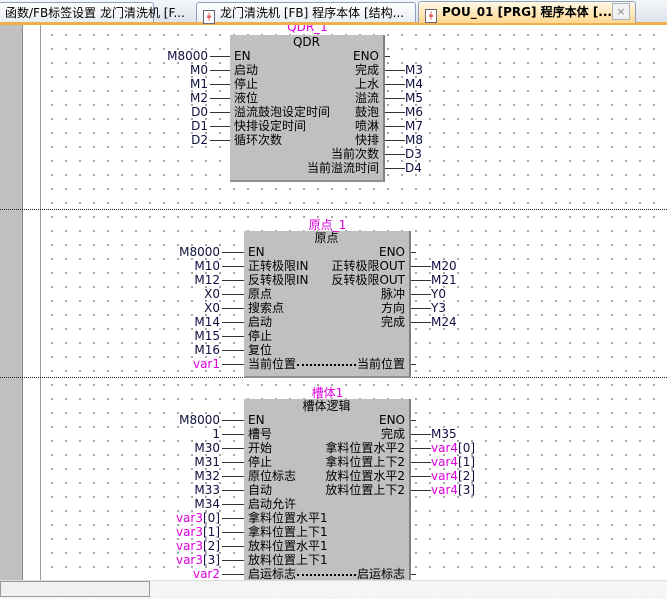 This screenshot has width=667, height=599. Describe the element at coordinates (207, 336) in the screenshot. I see `device-label: M15` at that location.